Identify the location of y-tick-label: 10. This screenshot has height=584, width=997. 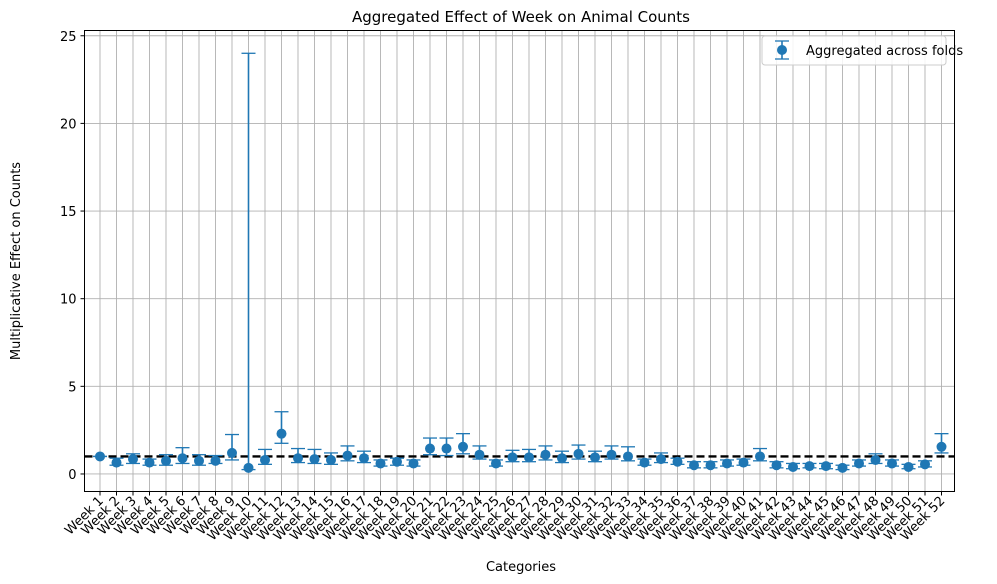
(68, 300).